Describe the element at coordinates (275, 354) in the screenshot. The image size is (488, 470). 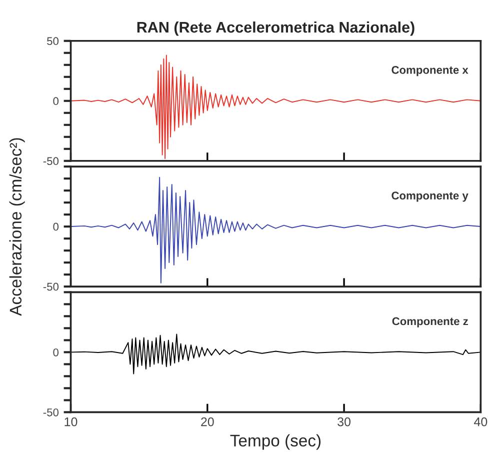
I see `line-series` at that location.